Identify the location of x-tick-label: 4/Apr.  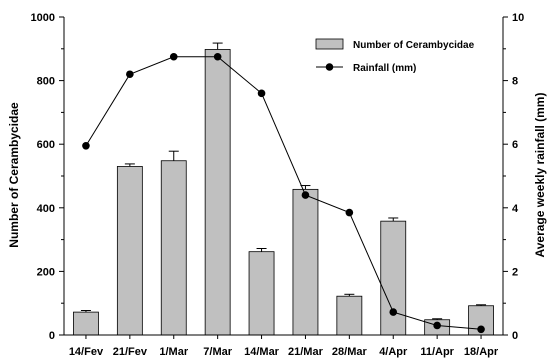
(393, 352).